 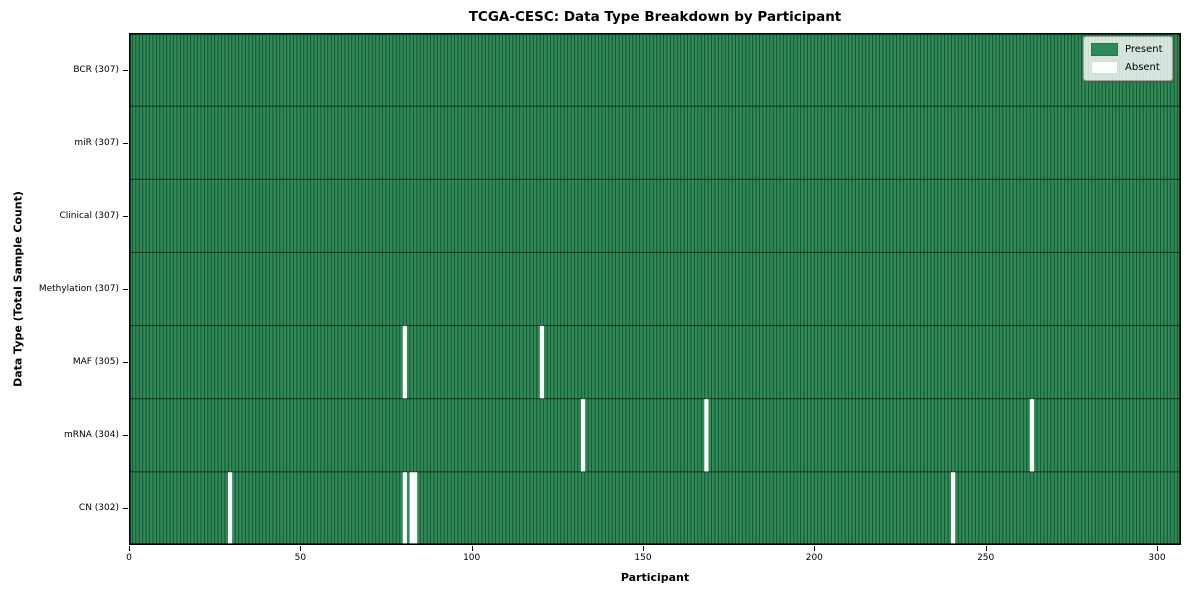 What do you see at coordinates (89, 215) in the screenshot?
I see `y-tick-label-Clinical: Clinical (307)` at bounding box center [89, 215].